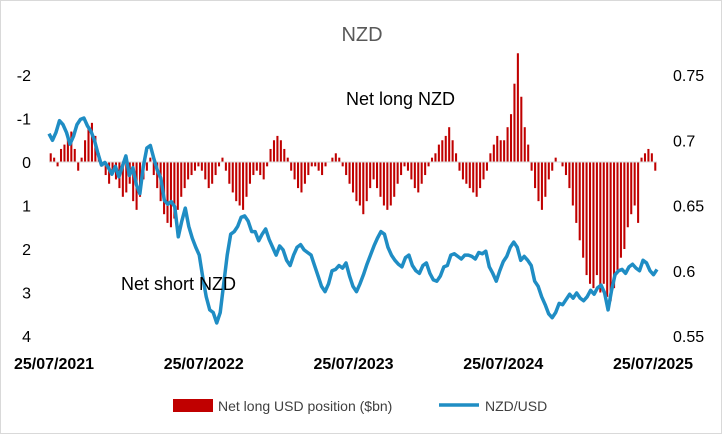  What do you see at coordinates (688, 76) in the screenshot?
I see `right-tick-label: 0.75` at bounding box center [688, 76].